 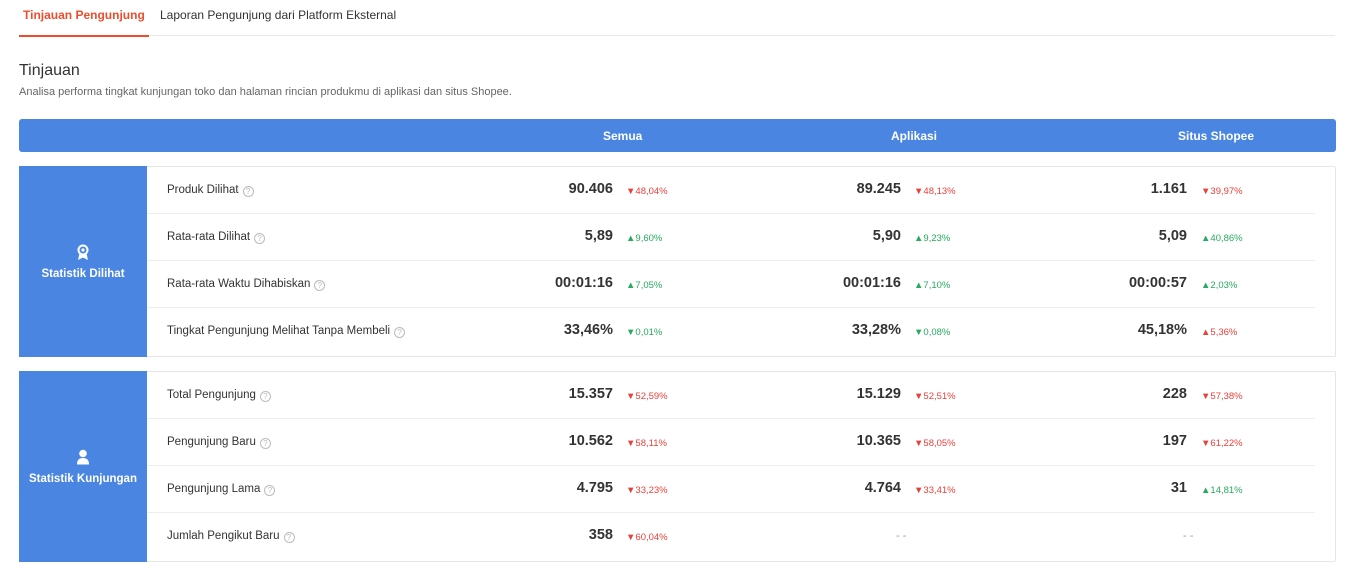 What do you see at coordinates (646, 443) in the screenshot?
I see `change-semua: ▼58,11%` at bounding box center [646, 443].